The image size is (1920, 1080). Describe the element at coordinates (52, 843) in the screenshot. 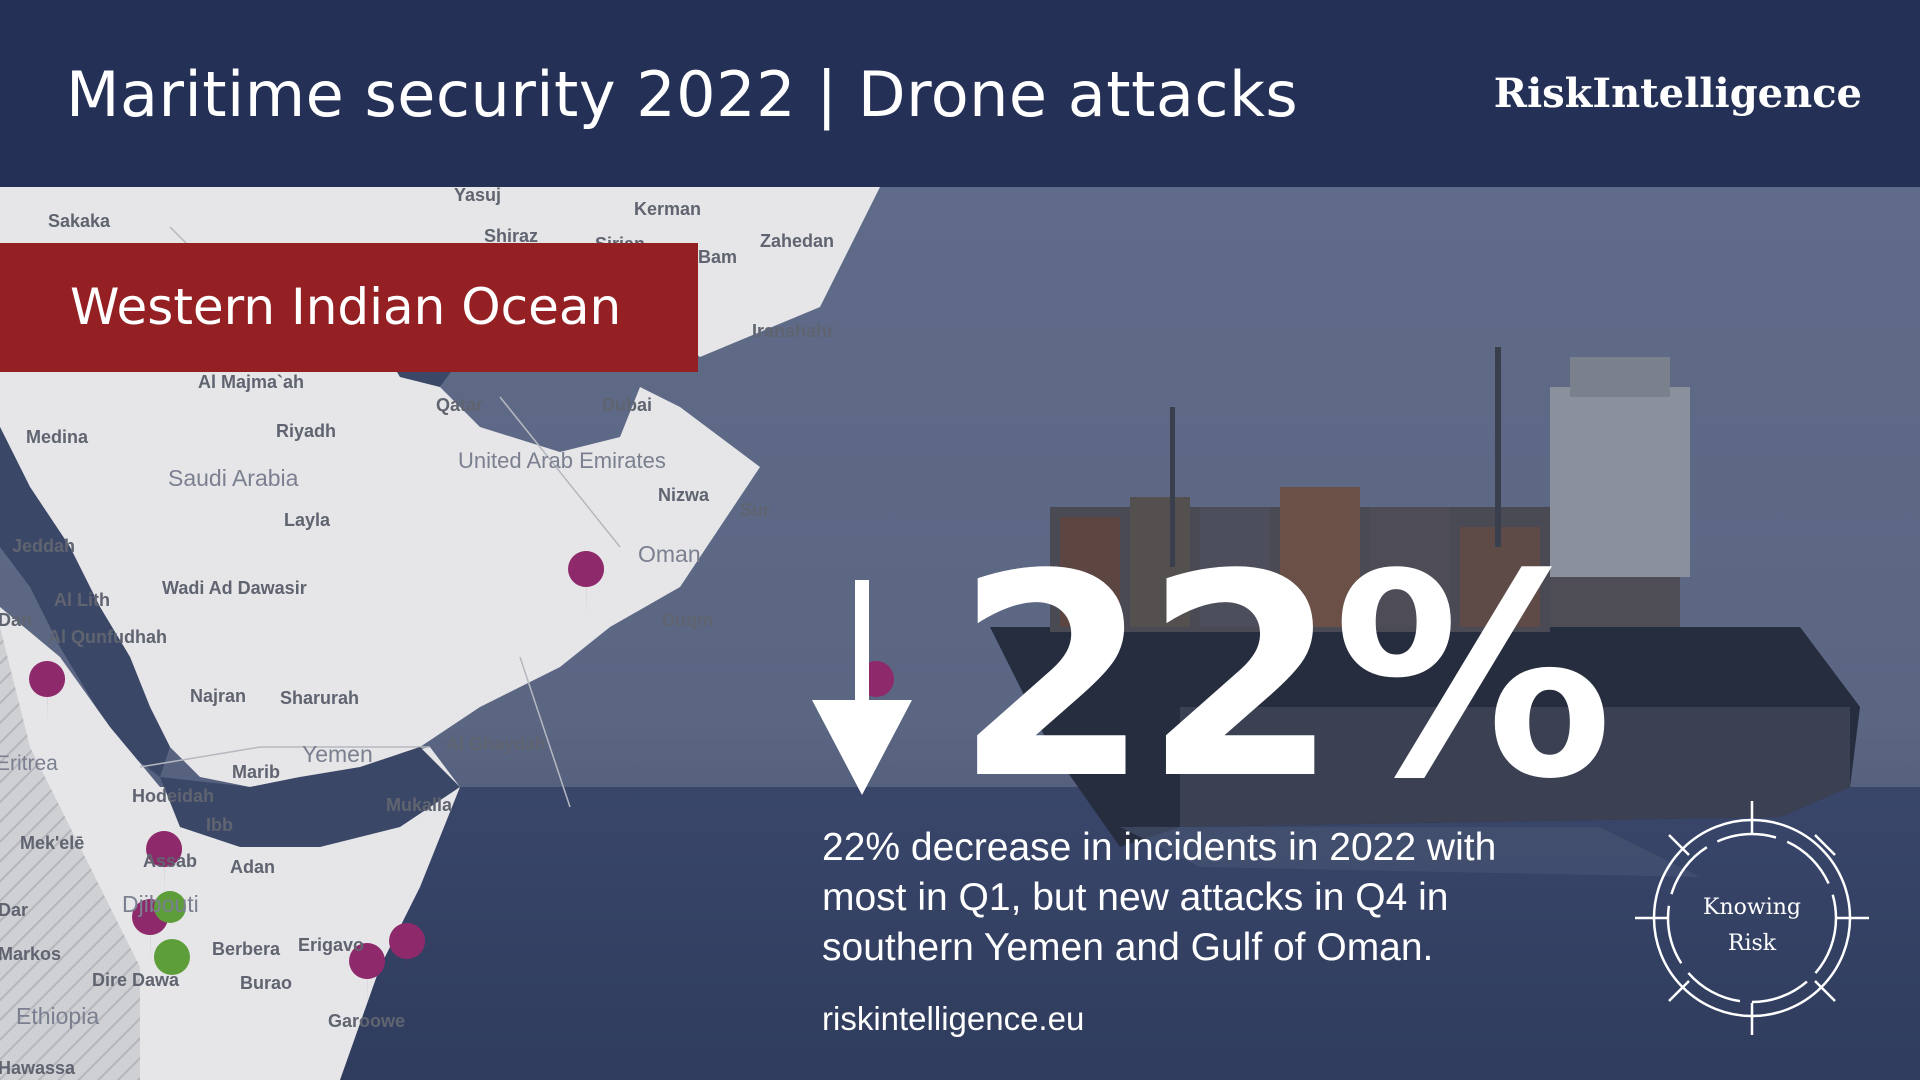

I see `map-label: Mek'elē` at that location.